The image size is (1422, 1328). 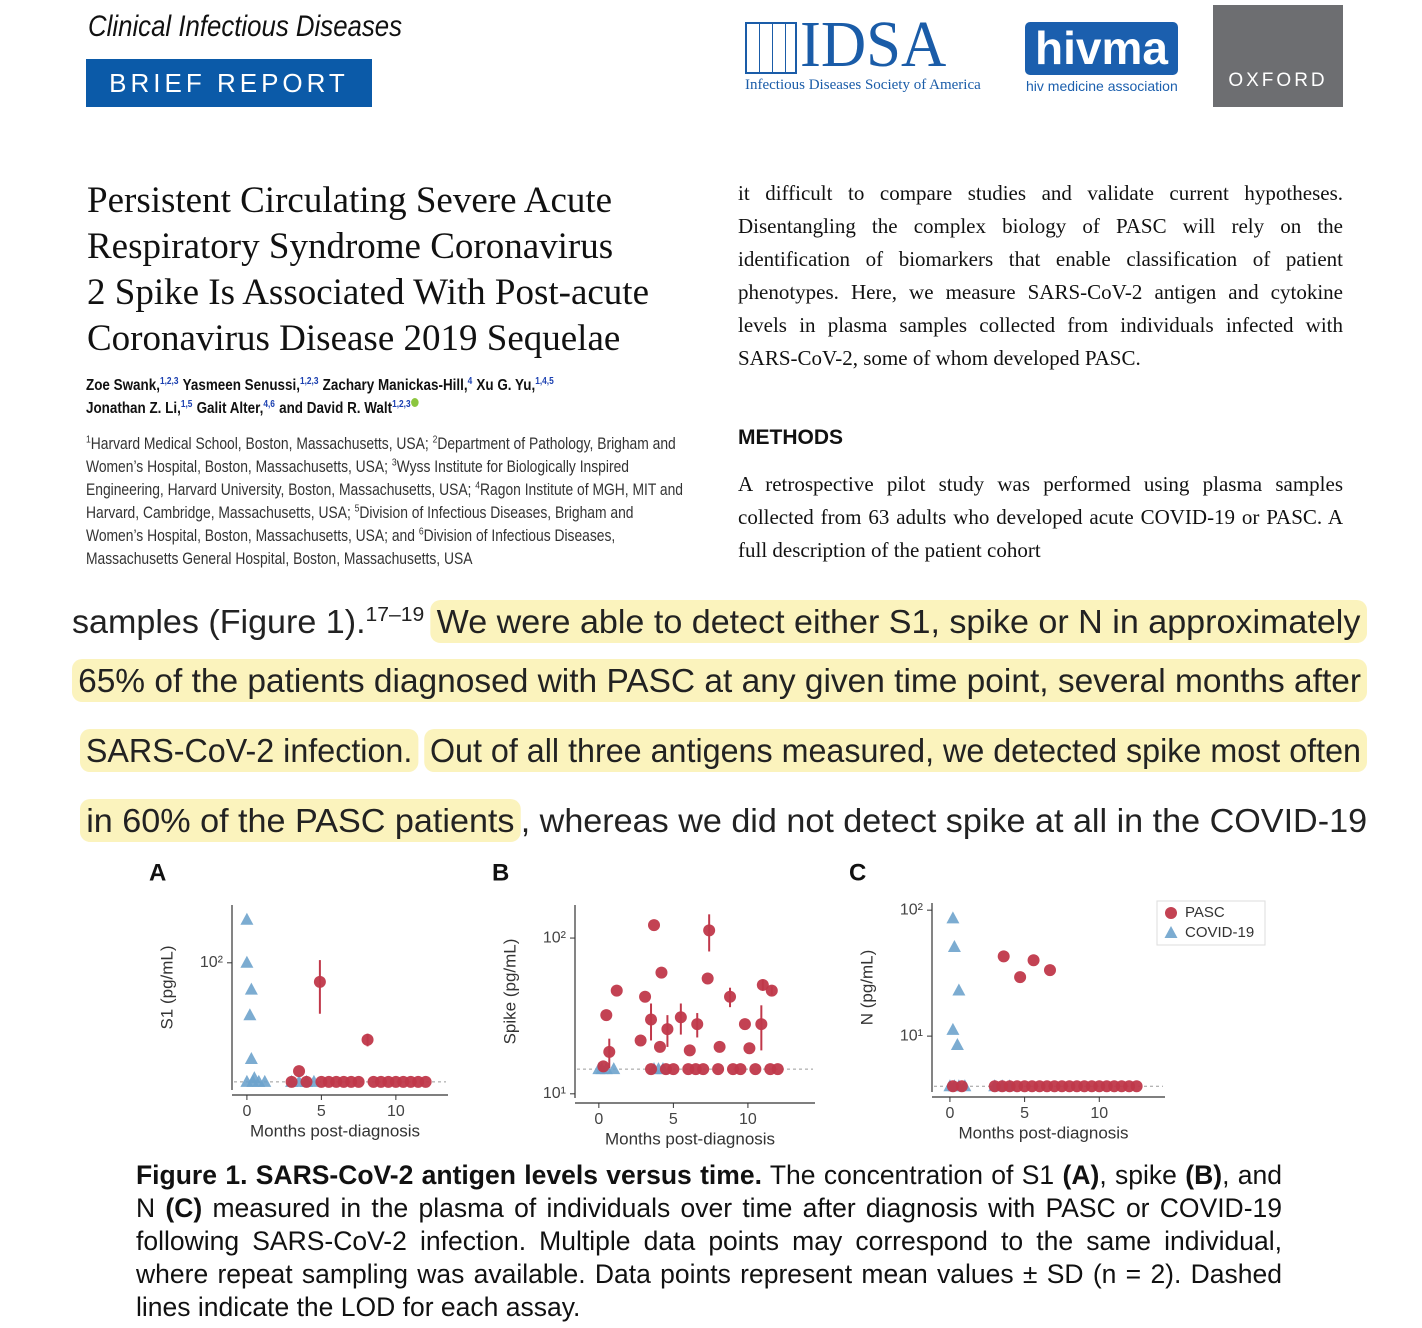 What do you see at coordinates (357, 509) in the screenshot?
I see `affiliation-number: 5` at bounding box center [357, 509].